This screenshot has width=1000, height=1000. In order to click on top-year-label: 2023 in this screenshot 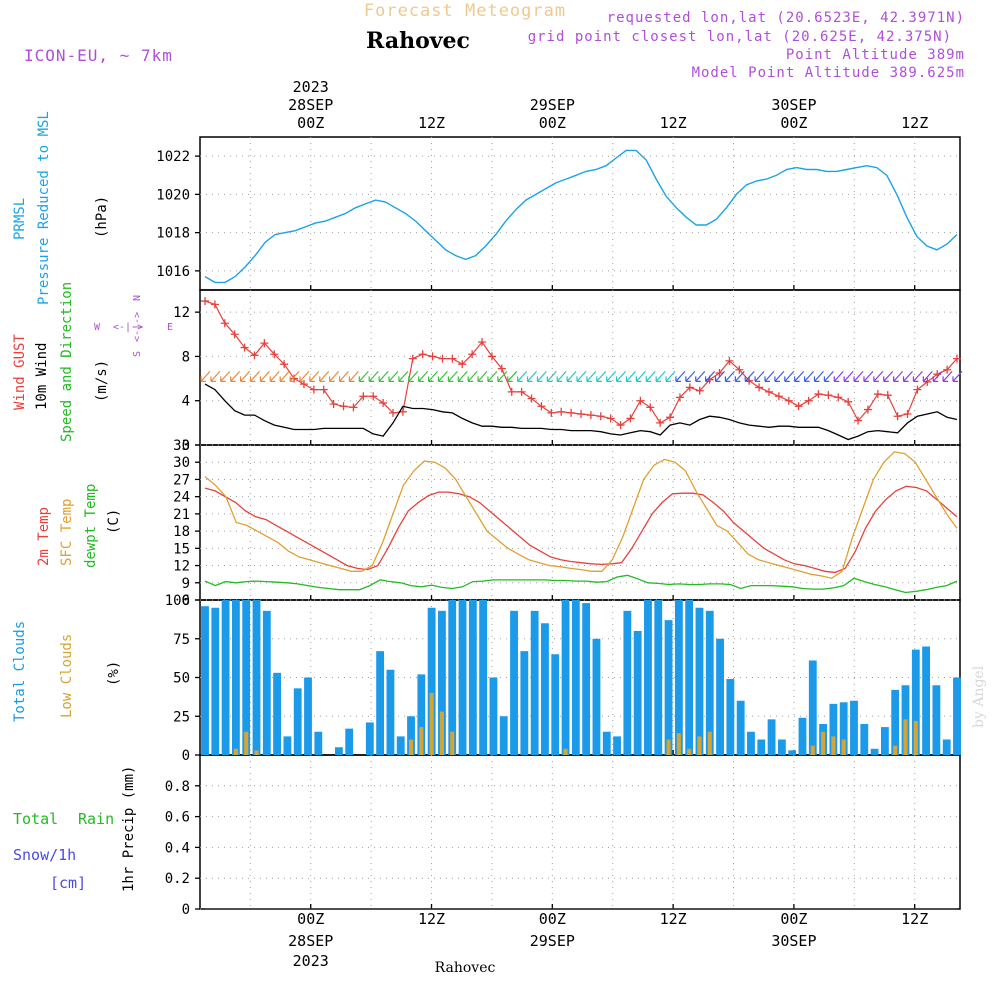, I will do `click(311, 87)`.